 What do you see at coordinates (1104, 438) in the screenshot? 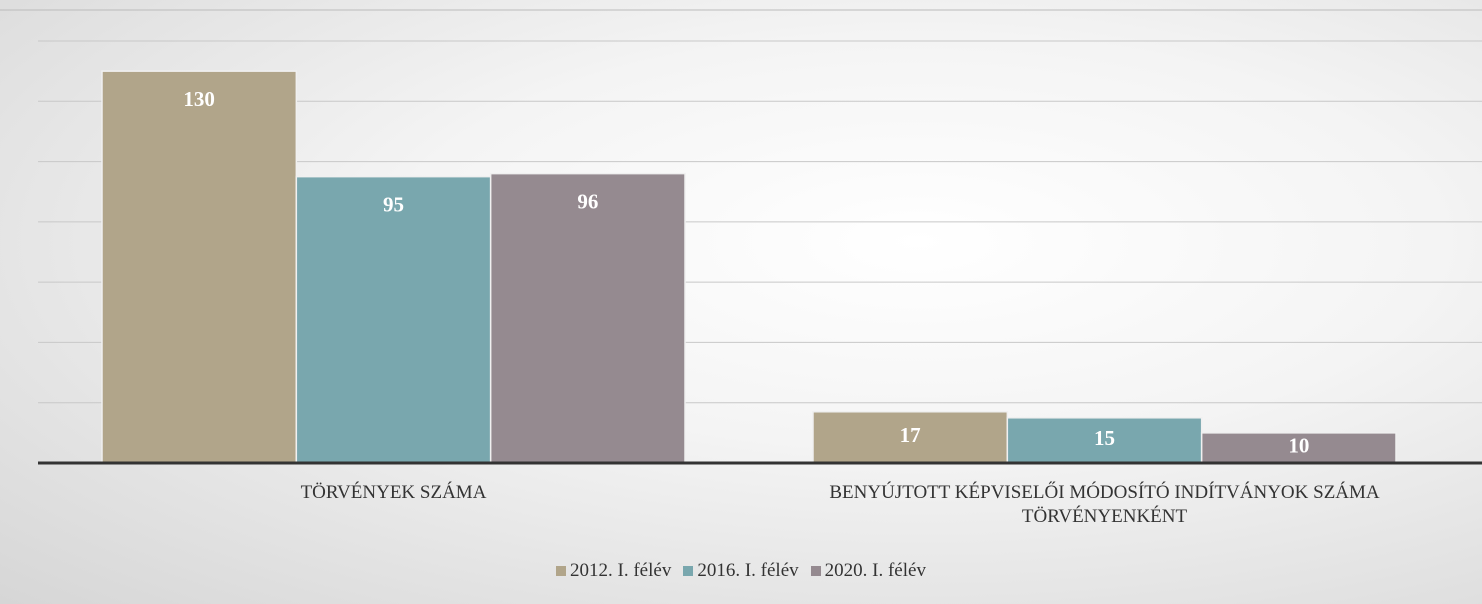
I see `data-label: 15` at bounding box center [1104, 438].